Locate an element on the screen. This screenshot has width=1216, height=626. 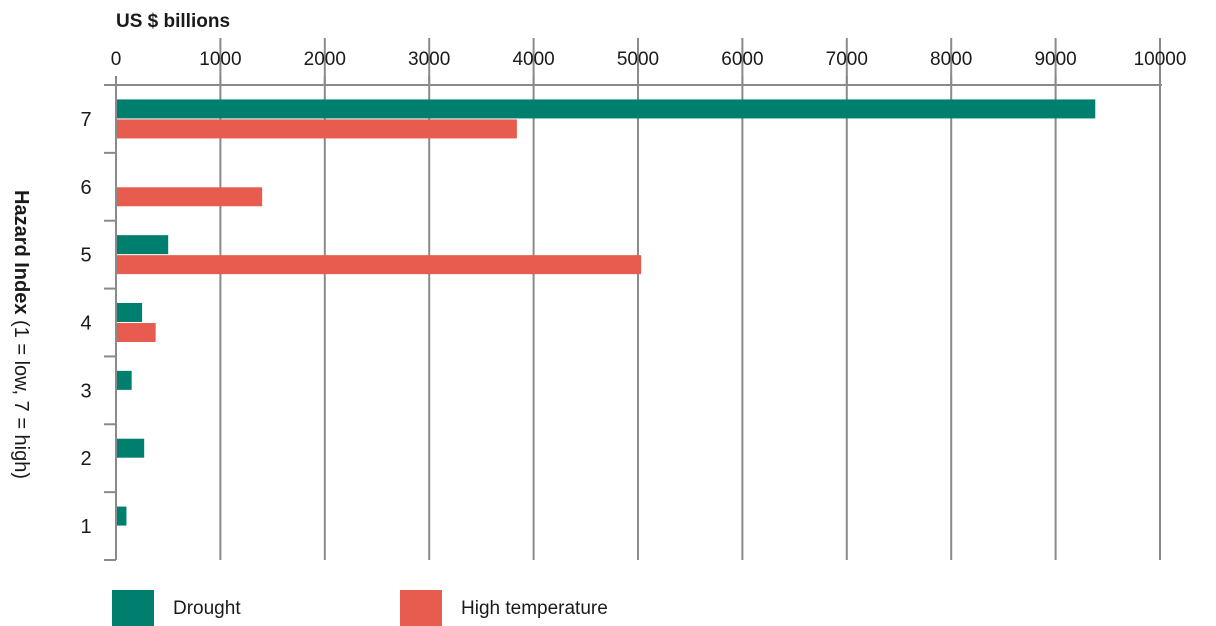
y-axis-label: Hazard Index (1 = low, 7 = high) is located at coordinates (21, 334).